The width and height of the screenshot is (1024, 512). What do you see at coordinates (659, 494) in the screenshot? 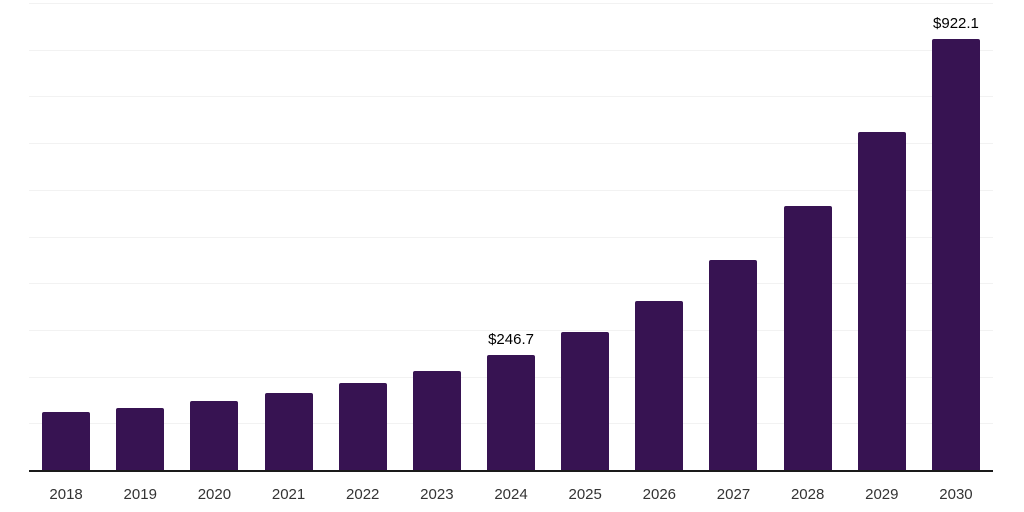
I see `x-tick-label: 2026` at bounding box center [659, 494].